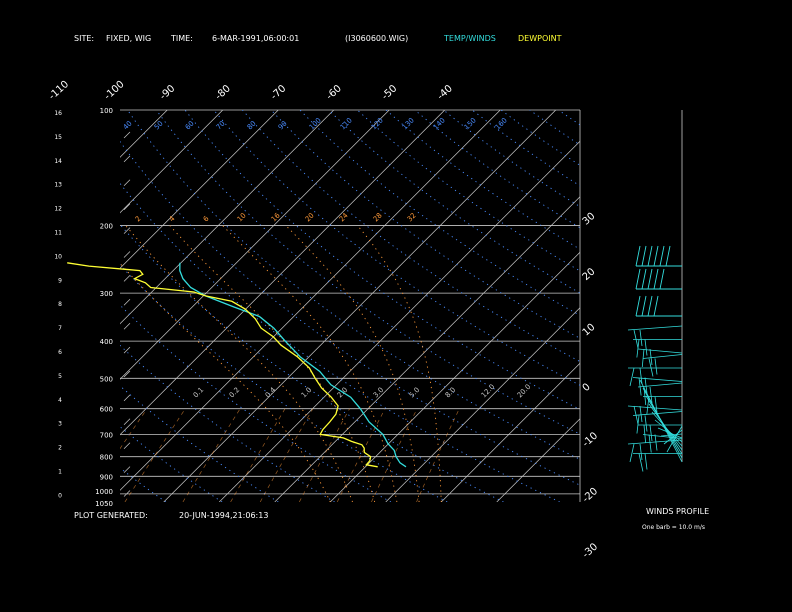 The height and width of the screenshot is (612, 792). I want to click on pressure-tick-label: 300, so click(106, 294).